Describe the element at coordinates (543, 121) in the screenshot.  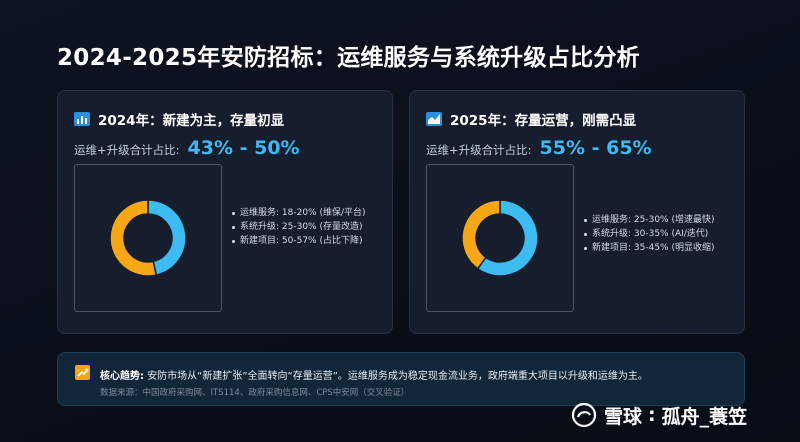
I see `card-heading-text: 2025年：存量运营，刚需凸显` at that location.